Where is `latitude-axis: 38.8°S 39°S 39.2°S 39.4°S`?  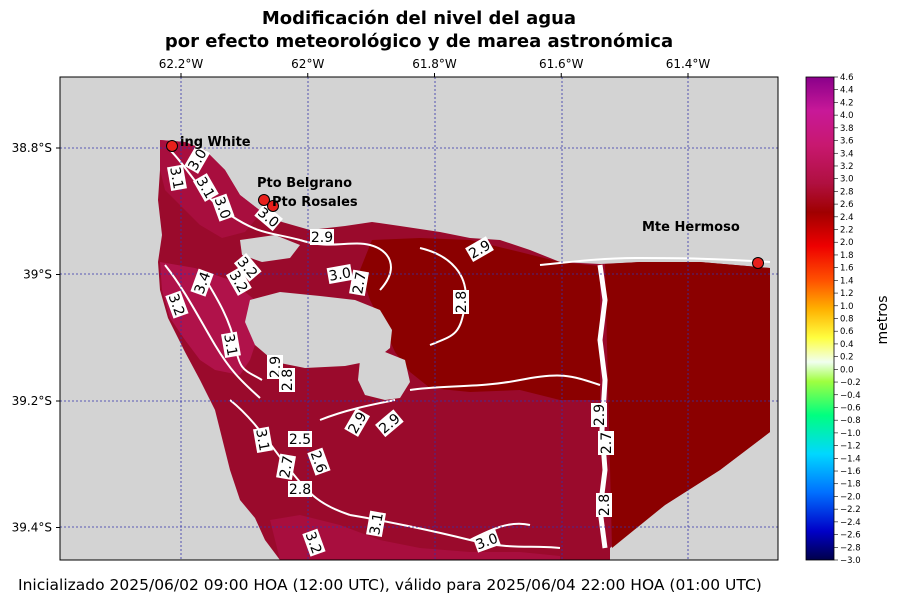
latitude-axis: 38.8°S 39°S 39.2°S 39.4°S is located at coordinates (36, 338).